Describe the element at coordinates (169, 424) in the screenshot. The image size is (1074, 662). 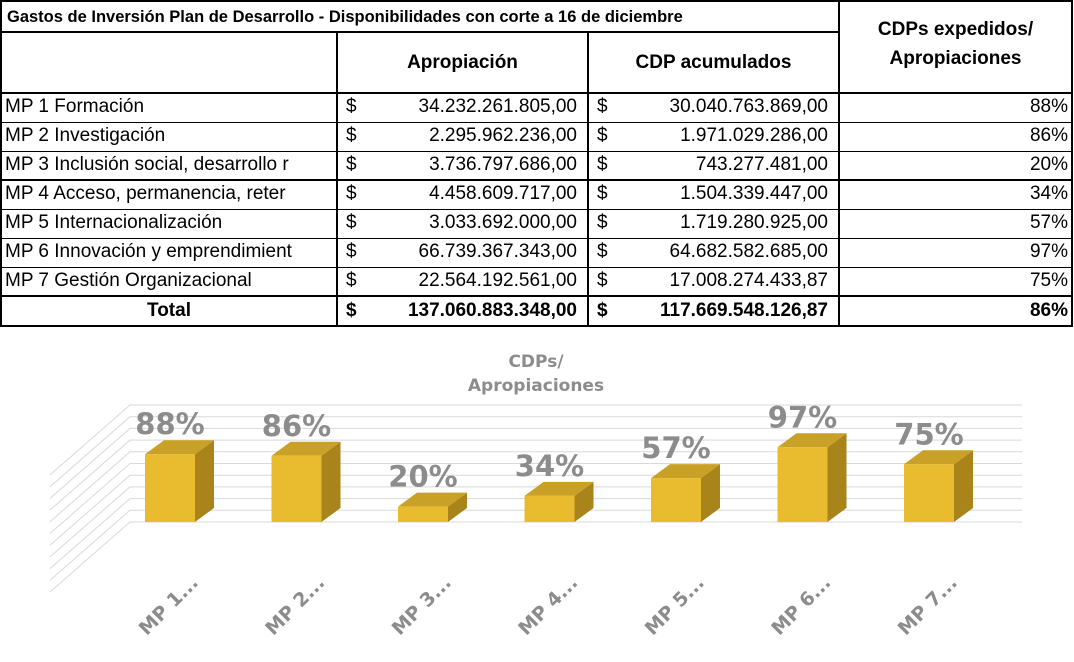
I see `data-label: 88%` at that location.